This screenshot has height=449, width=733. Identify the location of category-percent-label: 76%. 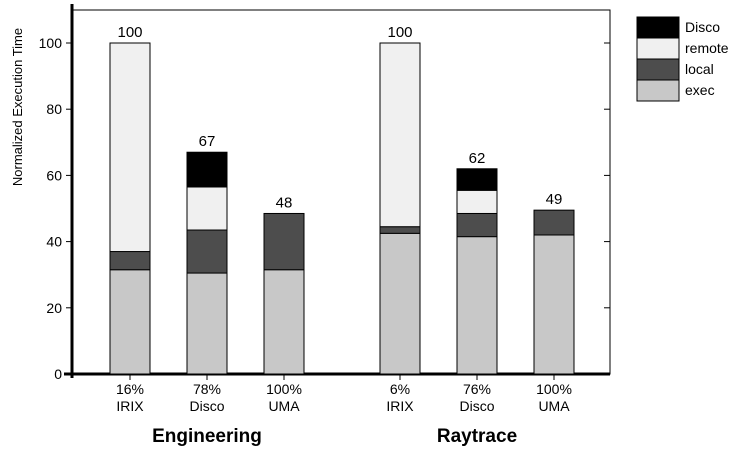
(477, 389).